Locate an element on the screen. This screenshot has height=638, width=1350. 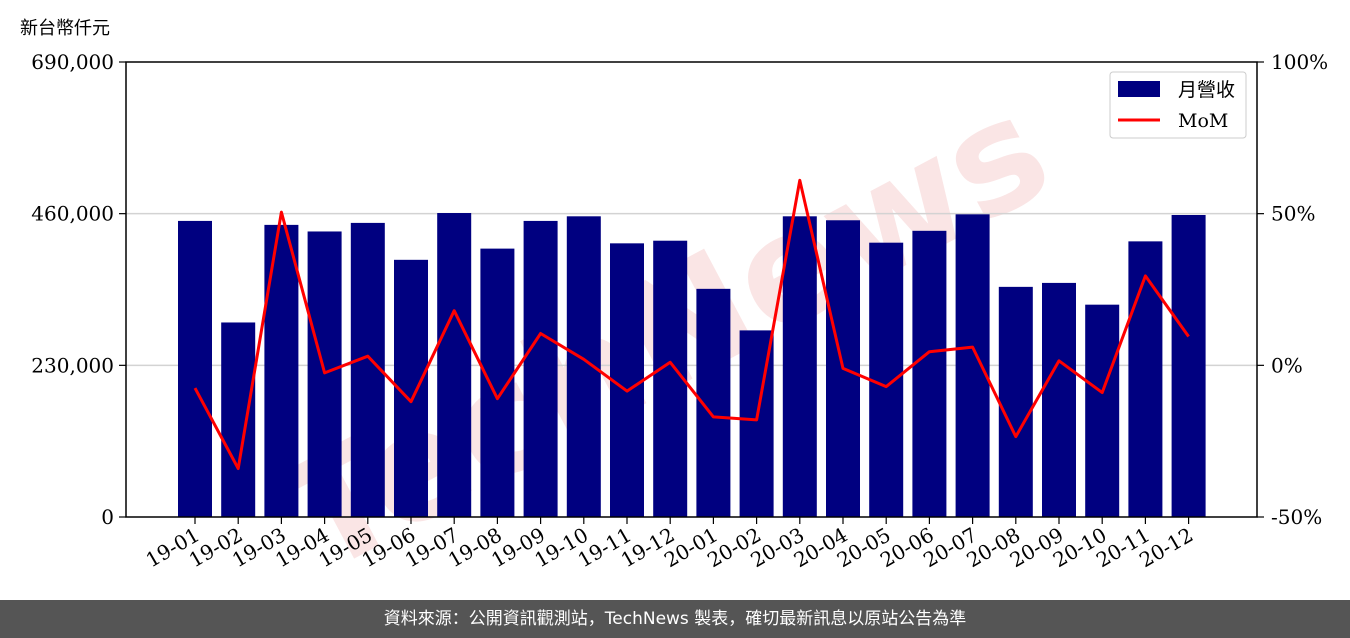
legend: 月營收 MoM is located at coordinates (1178, 105).